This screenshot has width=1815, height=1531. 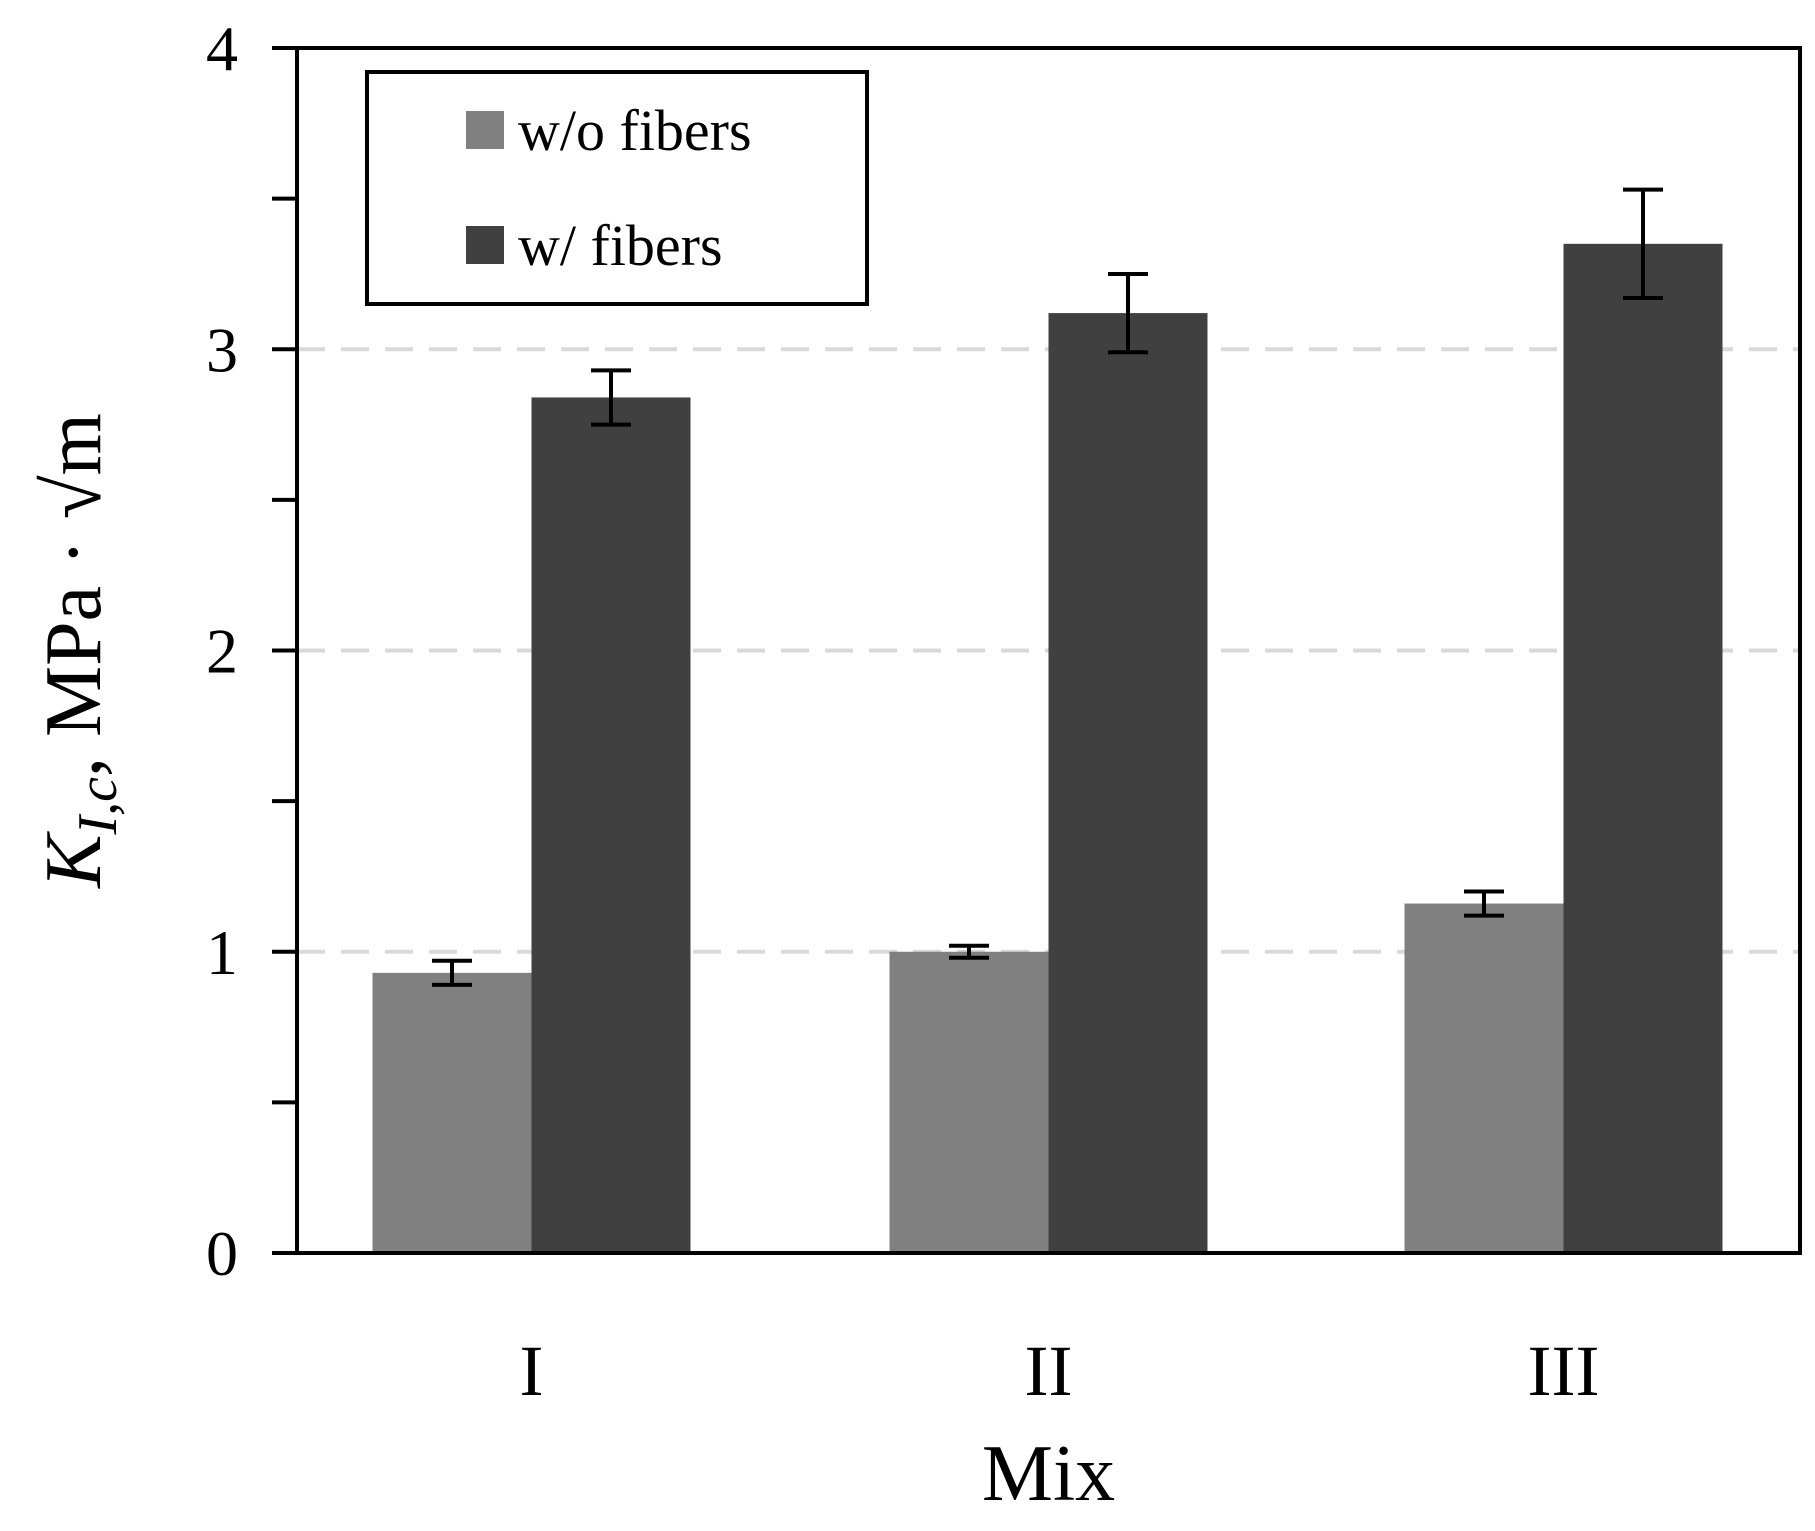 I want to click on legend-box, so click(x=617, y=188).